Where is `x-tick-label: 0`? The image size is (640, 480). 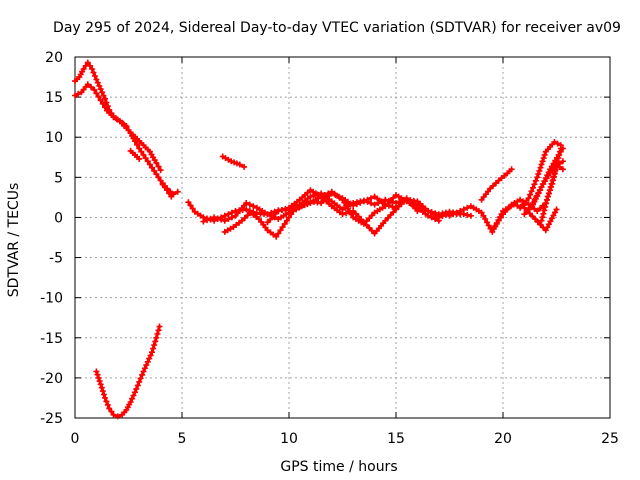
x-tick-label: 0 is located at coordinates (75, 439).